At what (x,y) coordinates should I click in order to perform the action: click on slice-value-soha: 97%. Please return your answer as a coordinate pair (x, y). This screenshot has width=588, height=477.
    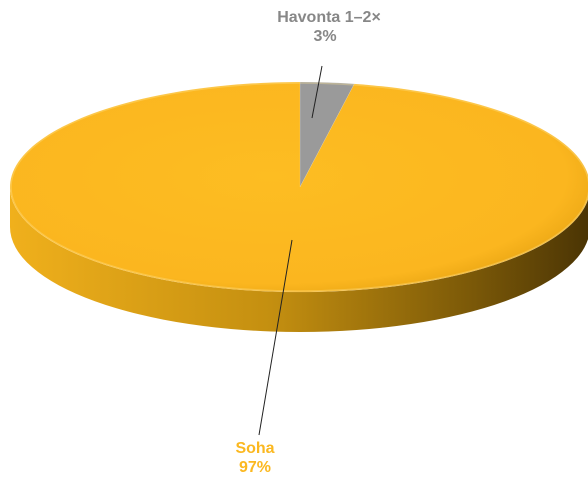
    Looking at the image, I should click on (255, 467).